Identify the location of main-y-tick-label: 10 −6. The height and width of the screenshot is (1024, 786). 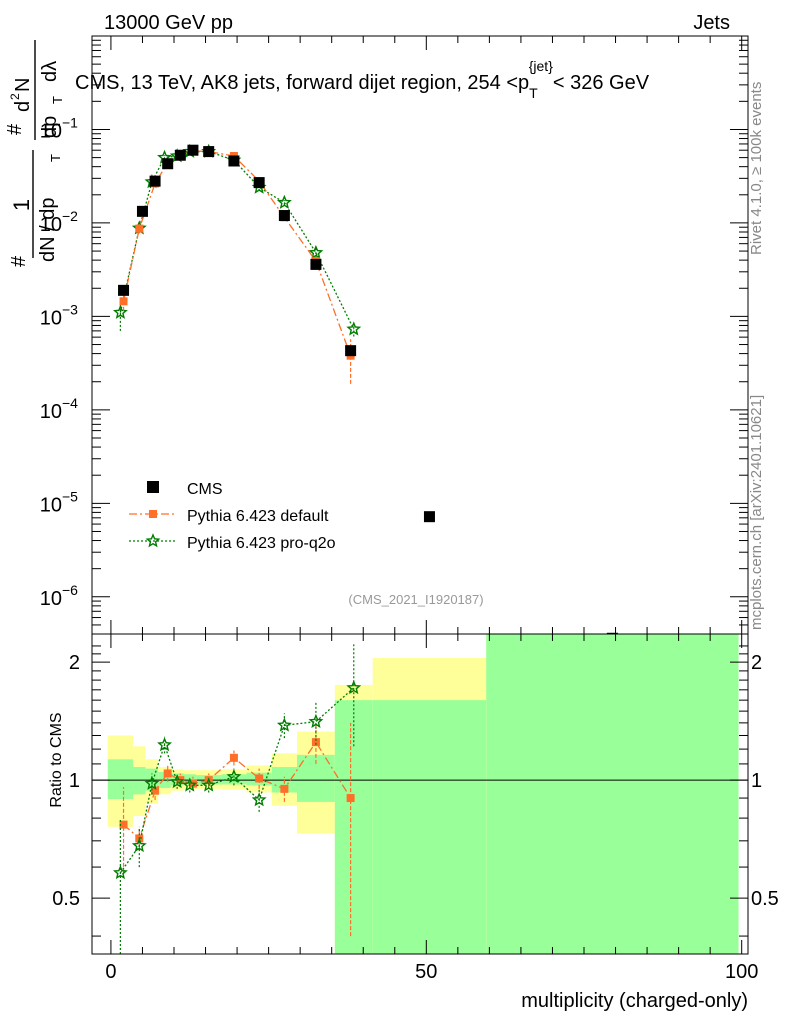
(59, 596).